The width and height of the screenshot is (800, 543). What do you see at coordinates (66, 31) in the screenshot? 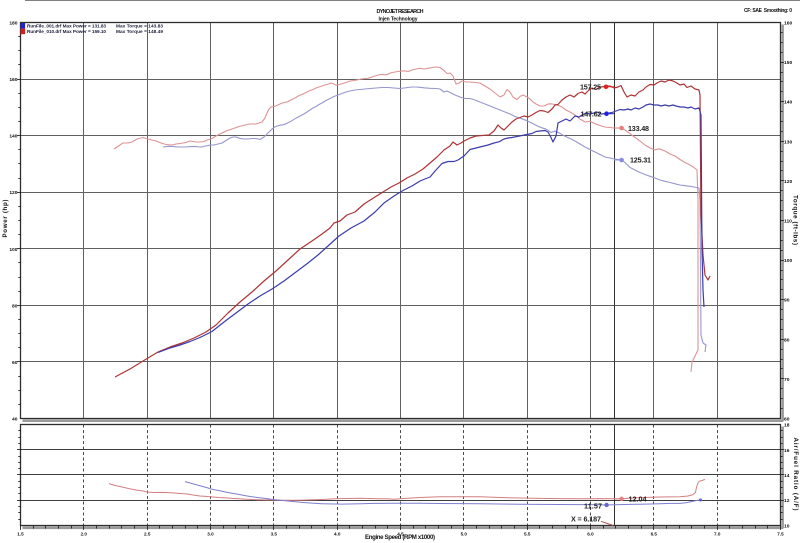
I see `svg-text:RunFile_010.drf Max Power = 15: RunFile_010.drf Max Power = 159.10` at bounding box center [66, 31].